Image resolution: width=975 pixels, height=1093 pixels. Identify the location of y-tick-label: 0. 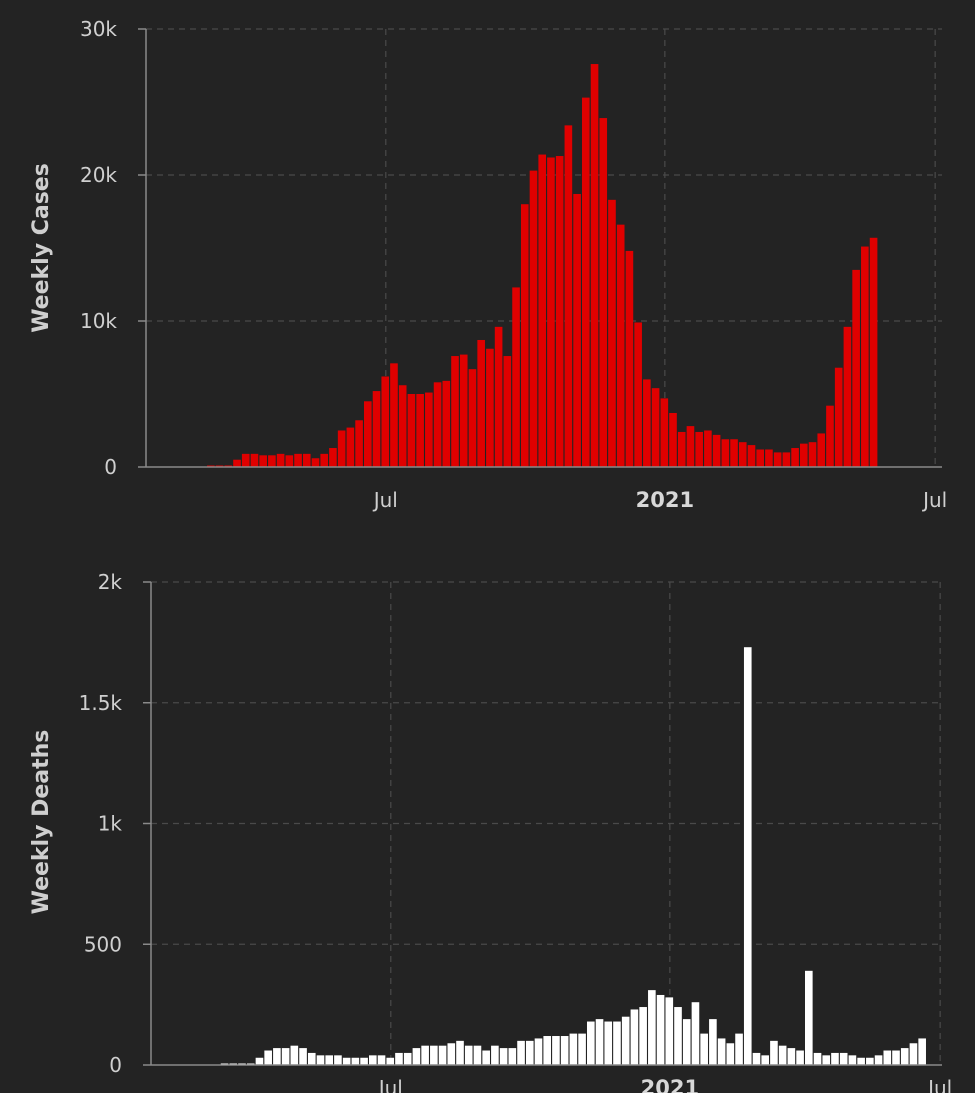
(110, 467).